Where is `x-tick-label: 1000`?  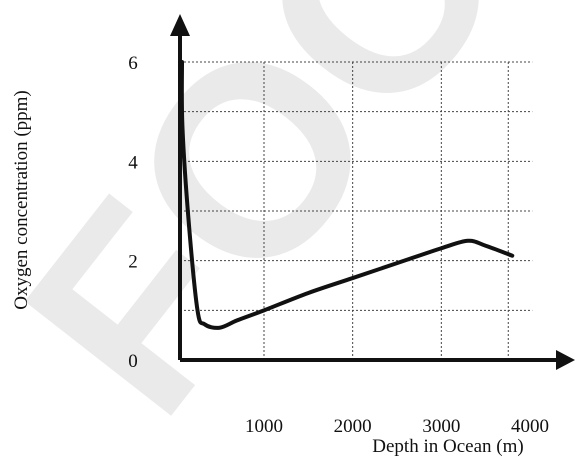 x-tick-label: 1000 is located at coordinates (264, 426).